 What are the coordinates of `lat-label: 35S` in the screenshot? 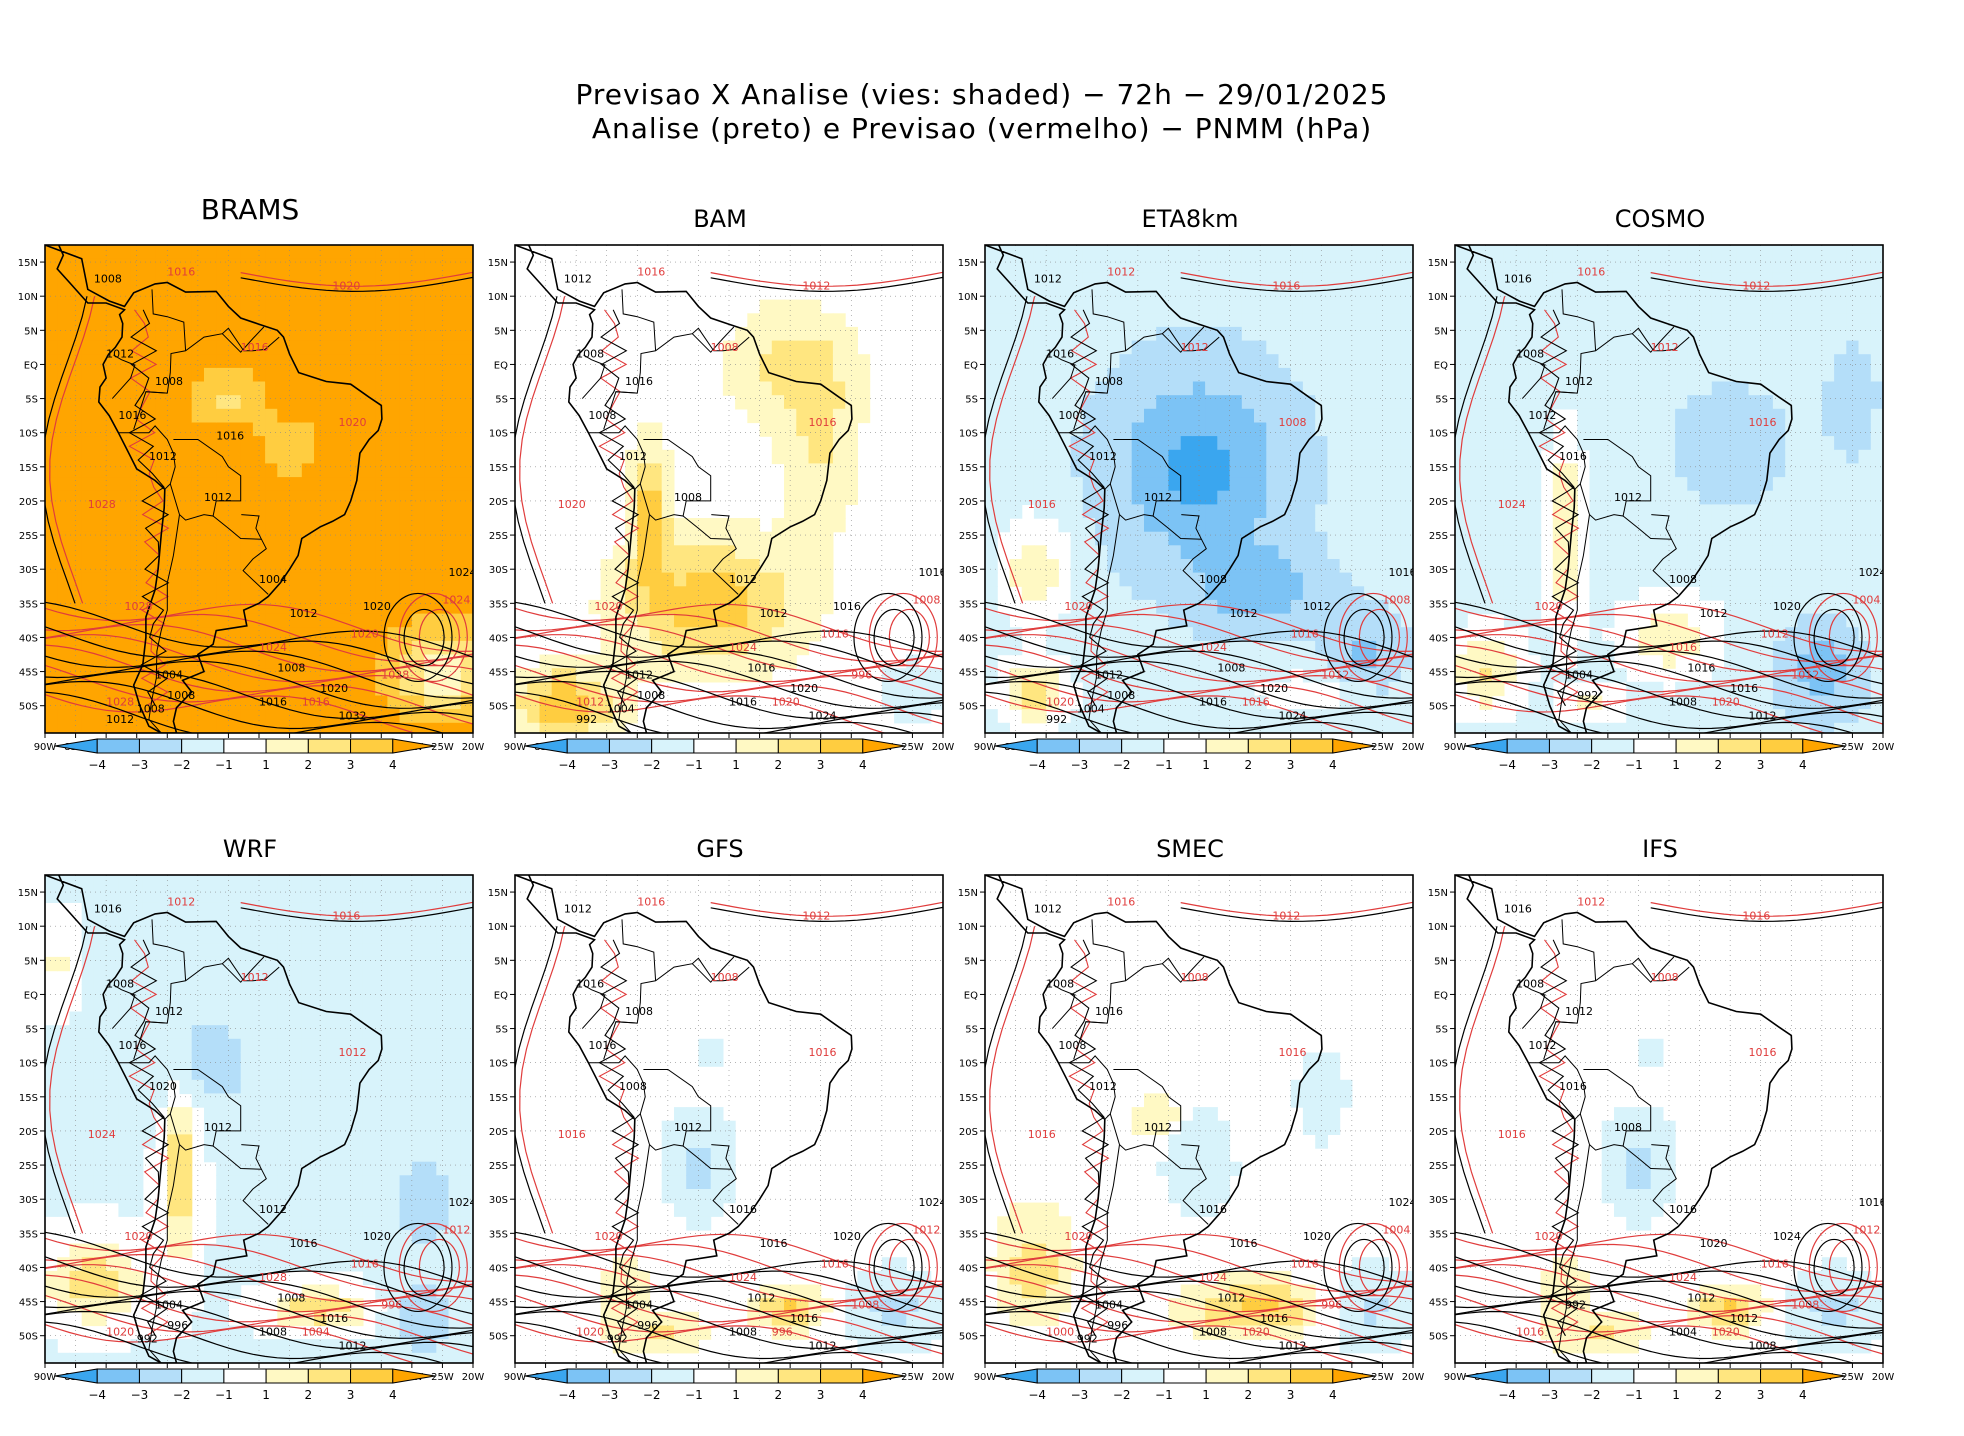 It's located at (28, 1234).